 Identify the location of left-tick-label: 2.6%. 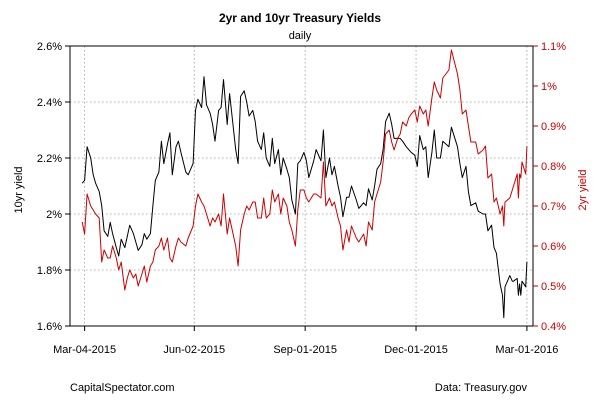
(49, 47).